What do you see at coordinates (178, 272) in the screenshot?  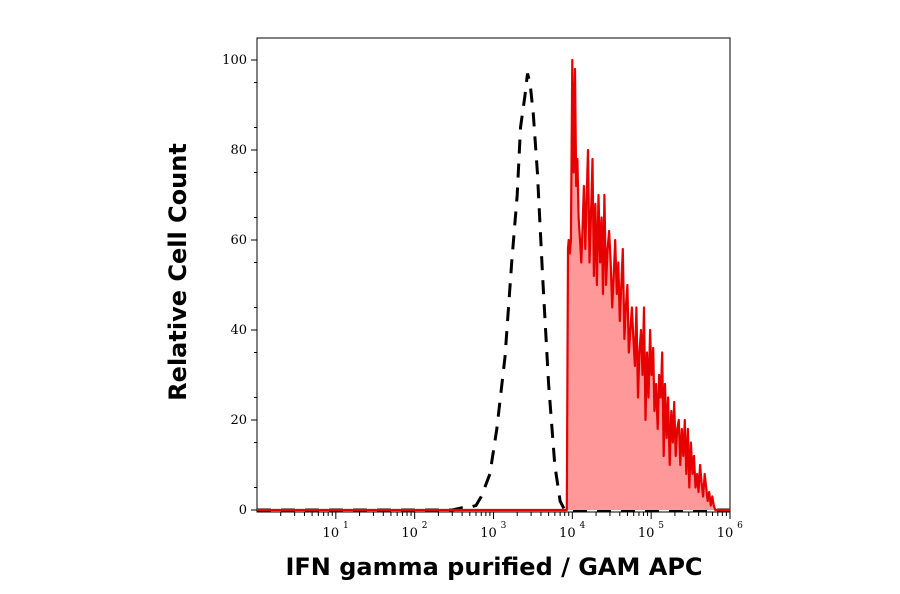 I see `y-axis-title: Relative Cell Count` at bounding box center [178, 272].